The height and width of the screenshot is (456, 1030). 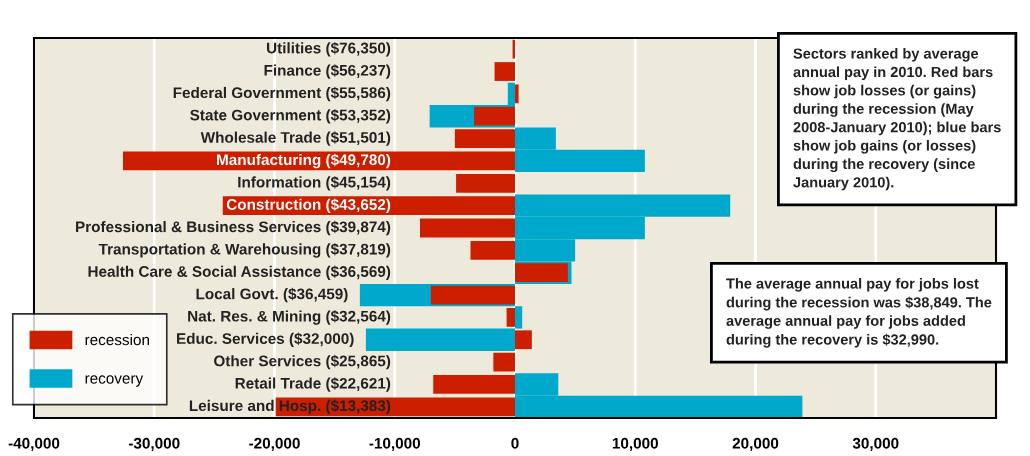 What do you see at coordinates (244, 250) in the screenshot?
I see `y-tick-label: Transportation & Warehousing ($37,819)` at bounding box center [244, 250].